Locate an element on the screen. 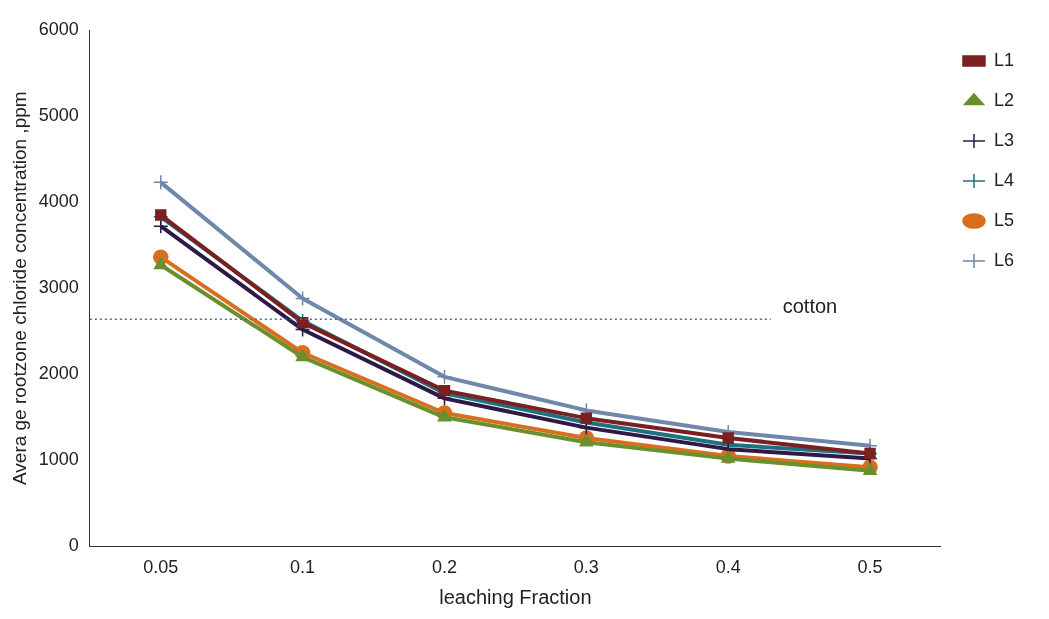 The width and height of the screenshot is (1049, 619). y-tick-label: 5000 is located at coordinates (58, 115).